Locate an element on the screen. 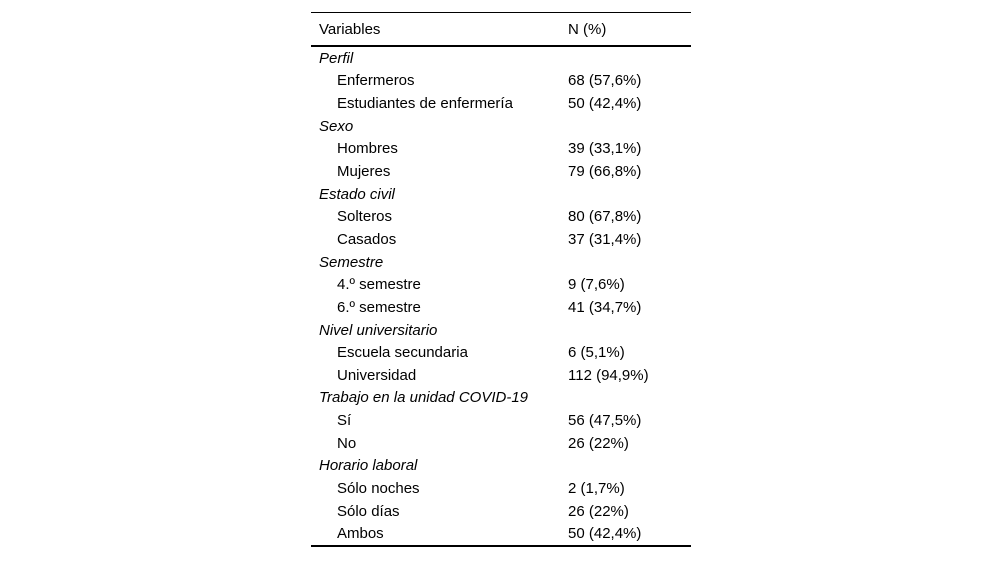 Image resolution: width=1000 pixels, height=588 pixels. row-label: Sí is located at coordinates (344, 421).